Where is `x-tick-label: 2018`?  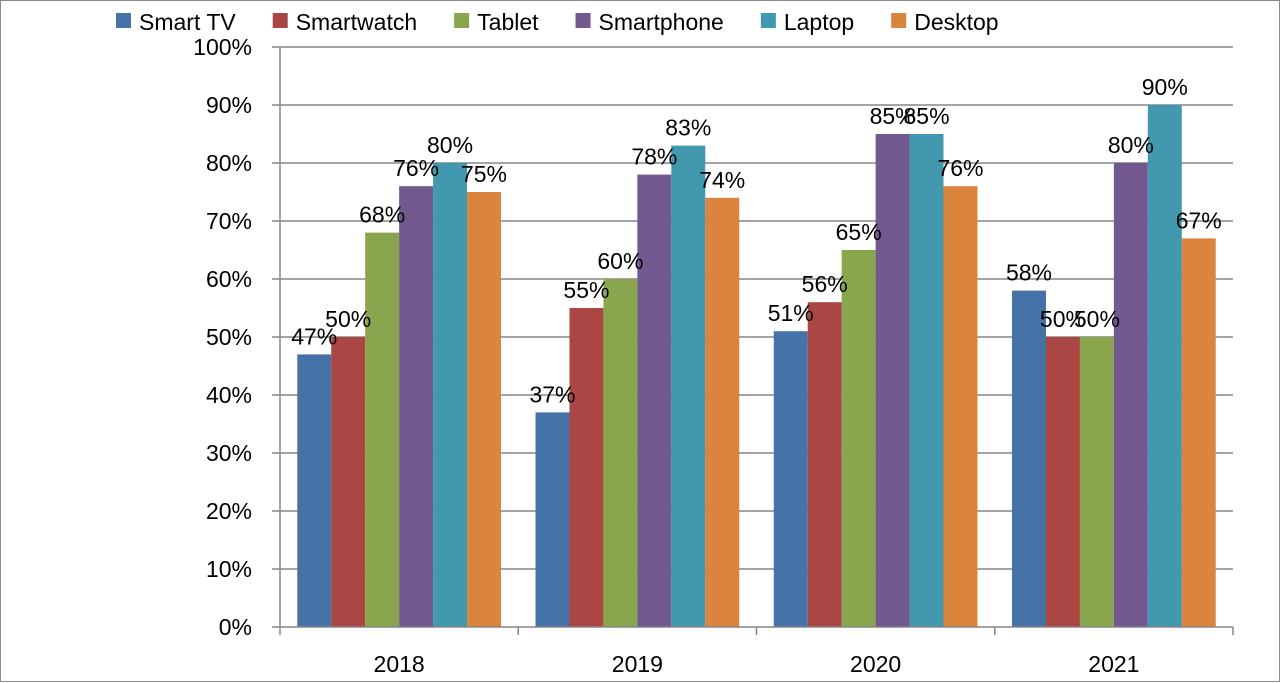 x-tick-label: 2018 is located at coordinates (399, 664).